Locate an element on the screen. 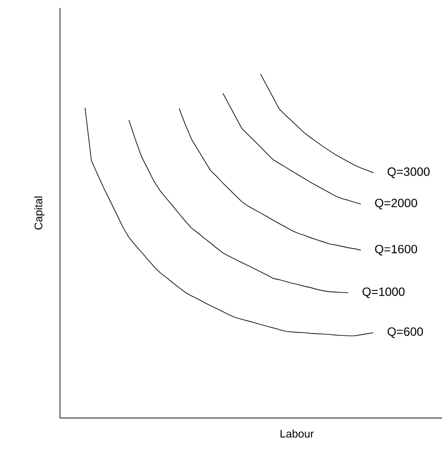  series-label: Q=2000 is located at coordinates (395, 204).